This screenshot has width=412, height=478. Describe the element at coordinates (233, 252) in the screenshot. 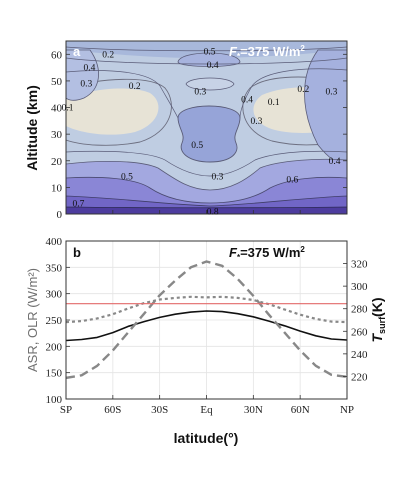

I see `panel-b-annotation-prefix: F` at that location.